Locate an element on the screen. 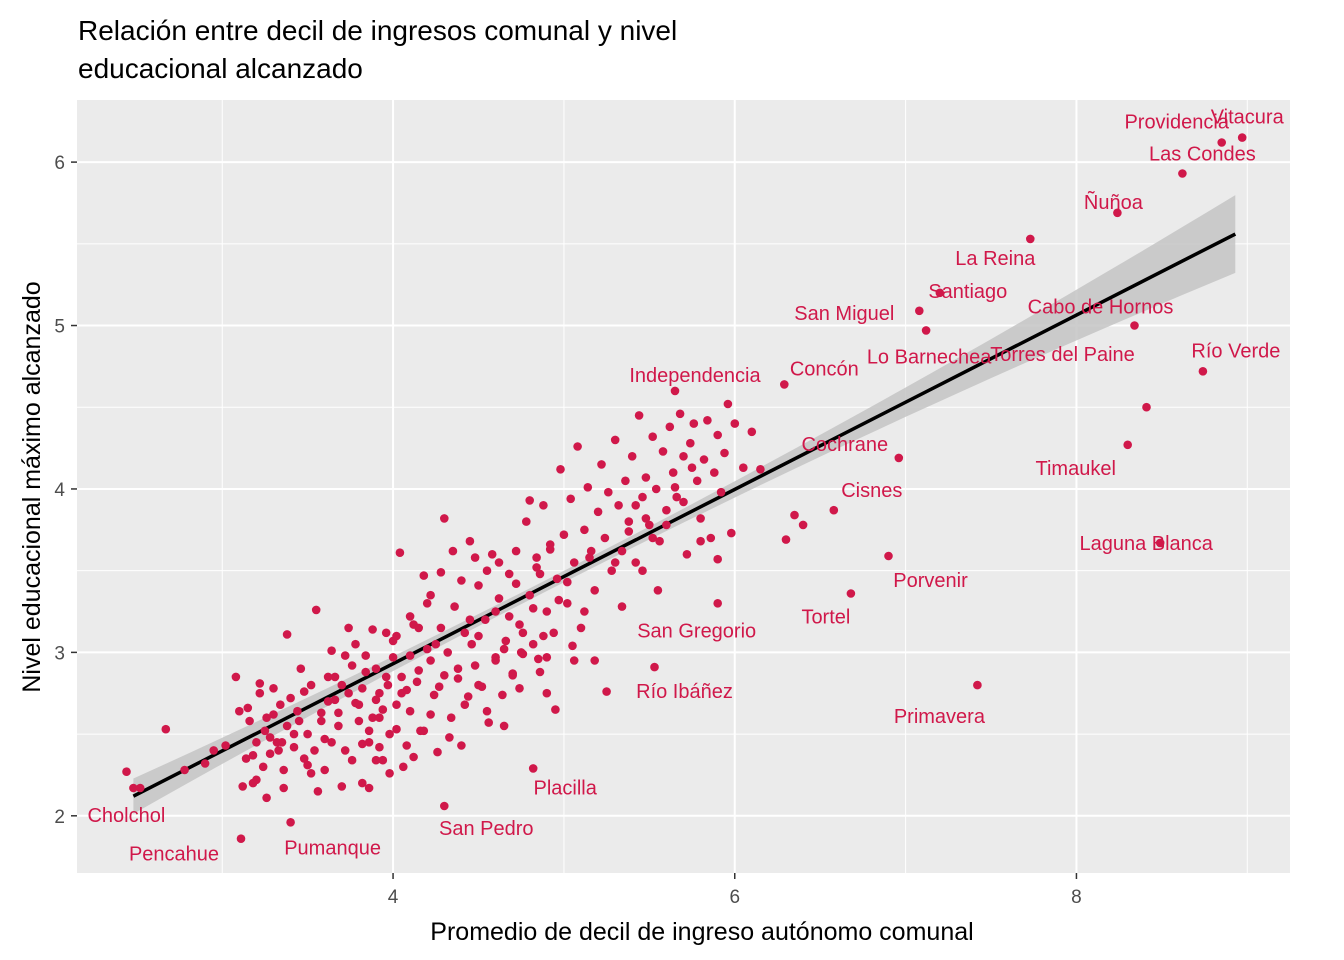  y-tick-label: 4 is located at coordinates (59, 490).